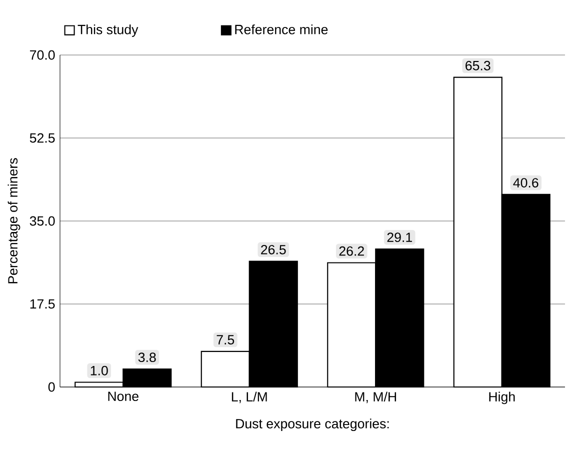 This screenshot has height=449, width=577. I want to click on x-tick-label: L, L/M, so click(249, 398).